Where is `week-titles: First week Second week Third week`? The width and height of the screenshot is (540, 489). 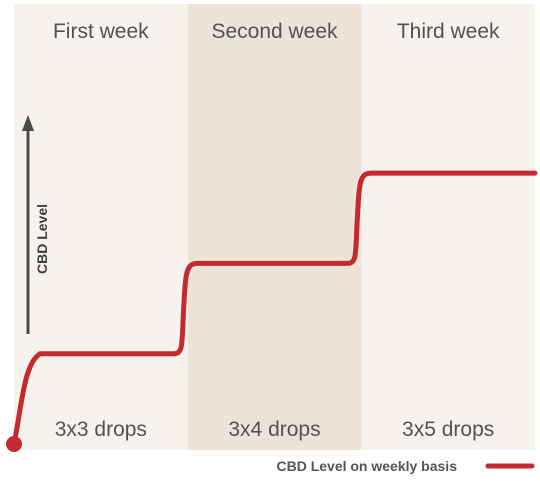 week-titles: First week Second week Third week is located at coordinates (276, 31).